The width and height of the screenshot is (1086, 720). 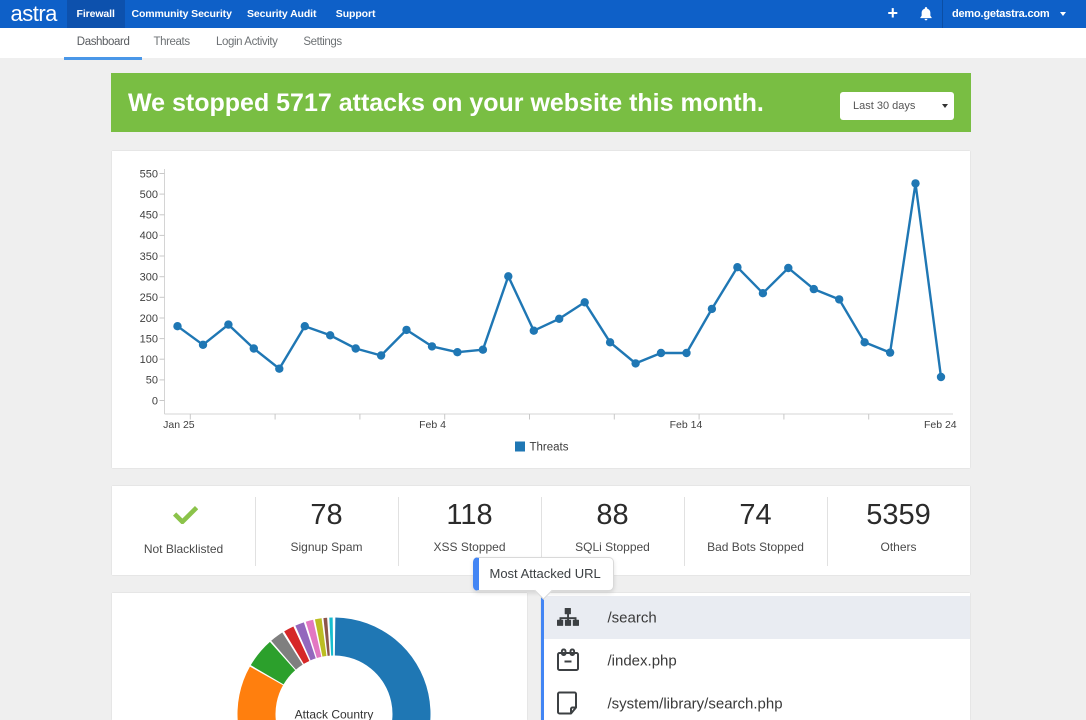 What do you see at coordinates (149, 339) in the screenshot?
I see `svg-text: 150` at bounding box center [149, 339].